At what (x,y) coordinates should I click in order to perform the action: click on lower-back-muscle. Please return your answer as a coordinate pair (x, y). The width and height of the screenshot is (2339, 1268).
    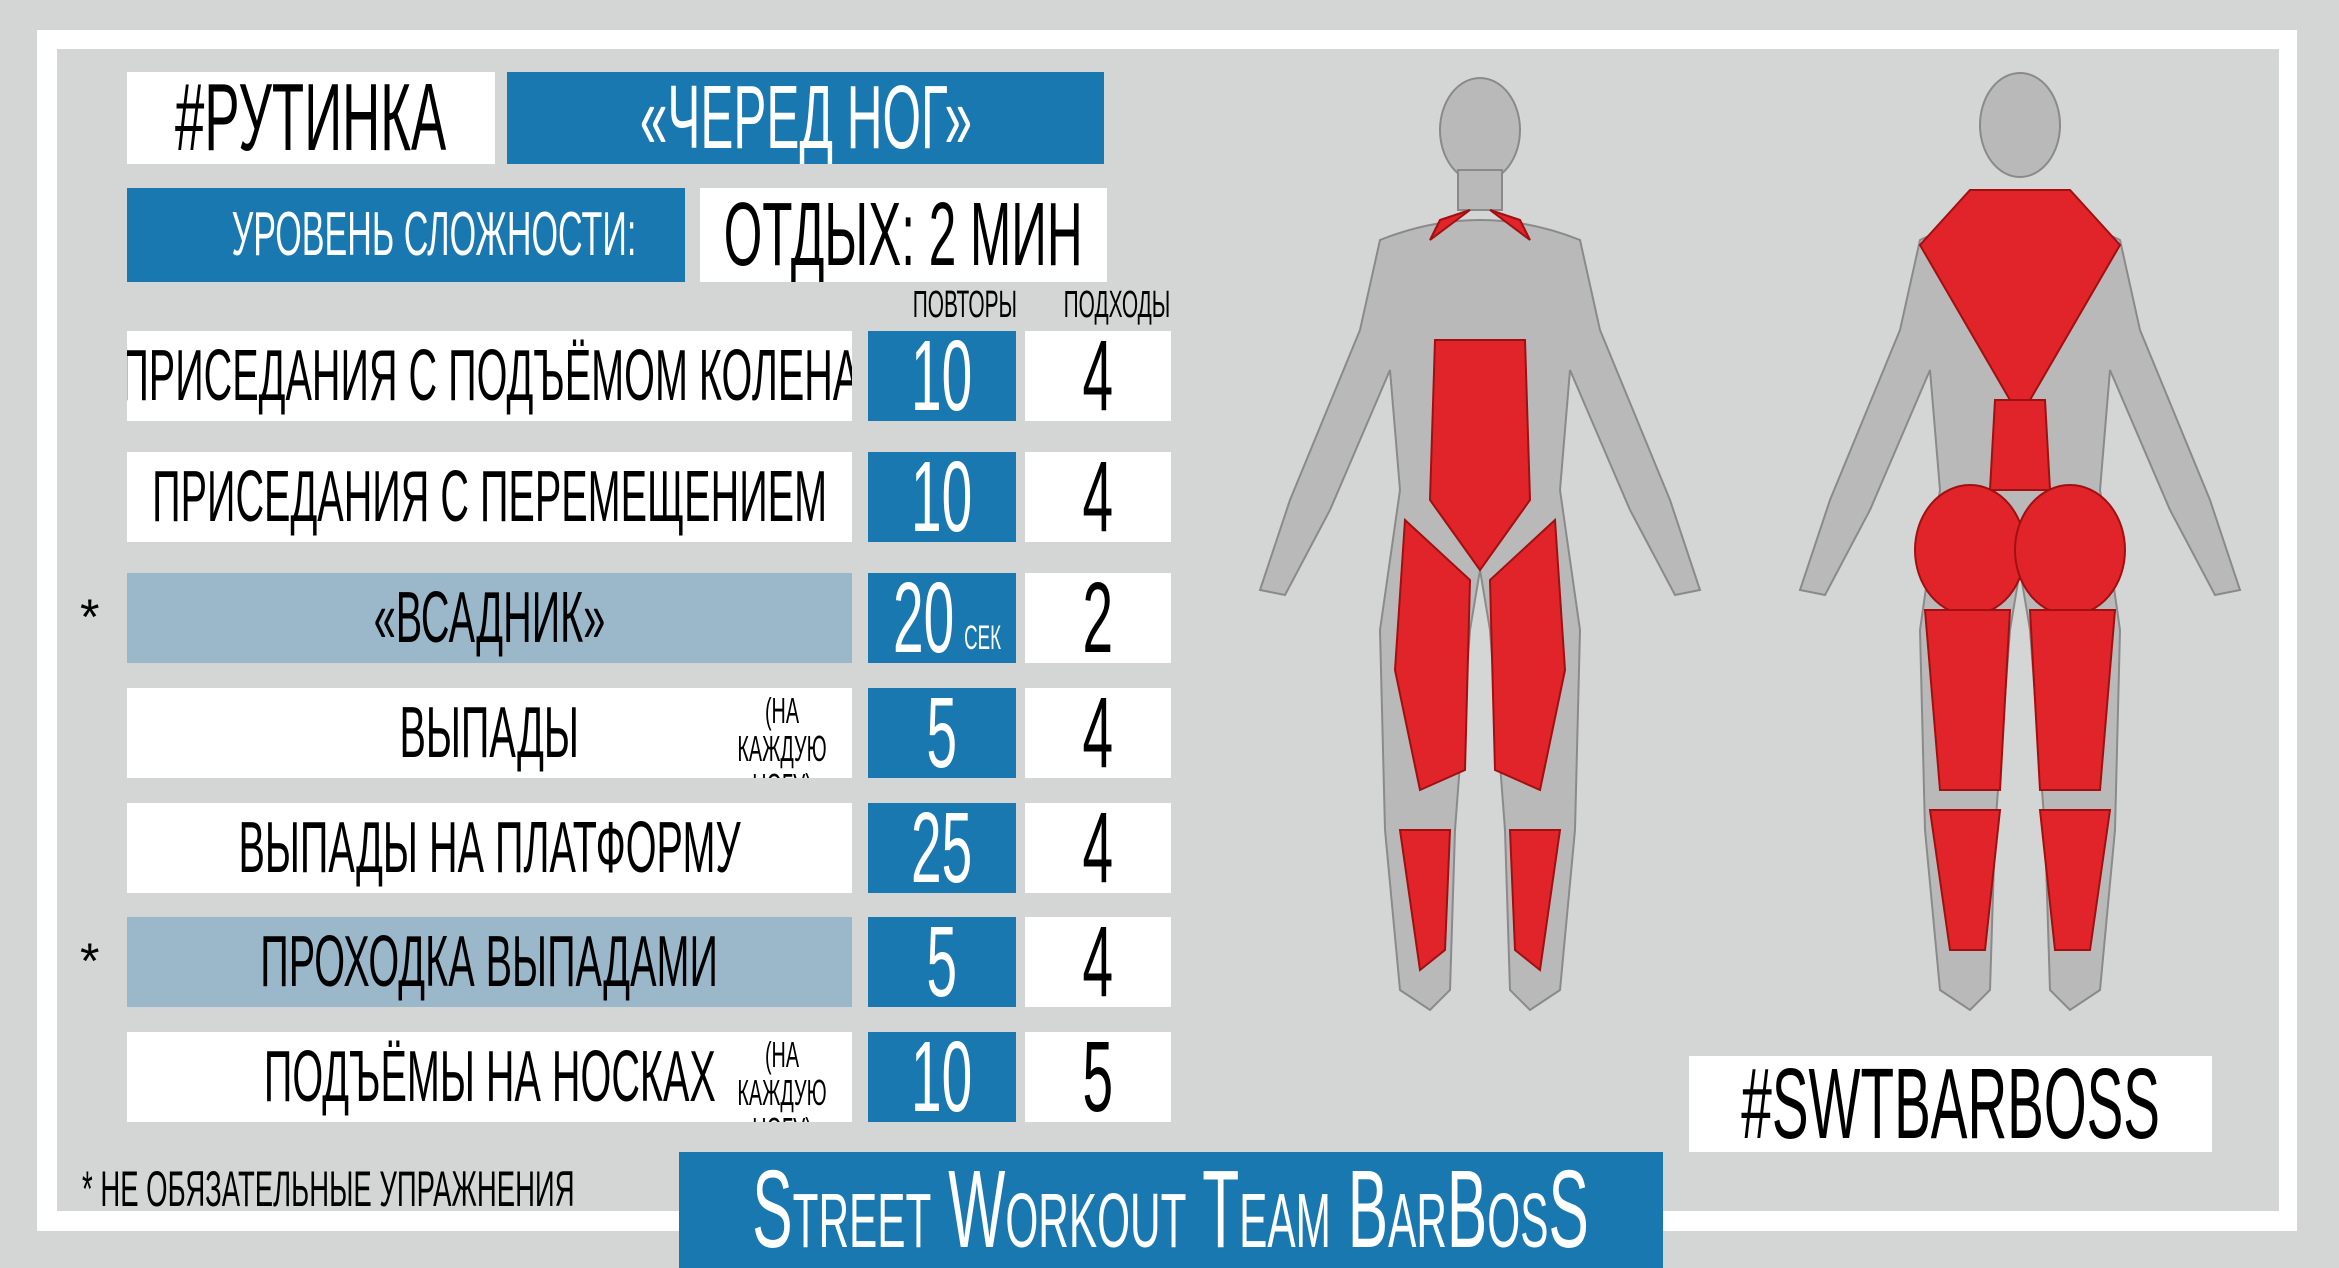
    Looking at the image, I should click on (2020, 445).